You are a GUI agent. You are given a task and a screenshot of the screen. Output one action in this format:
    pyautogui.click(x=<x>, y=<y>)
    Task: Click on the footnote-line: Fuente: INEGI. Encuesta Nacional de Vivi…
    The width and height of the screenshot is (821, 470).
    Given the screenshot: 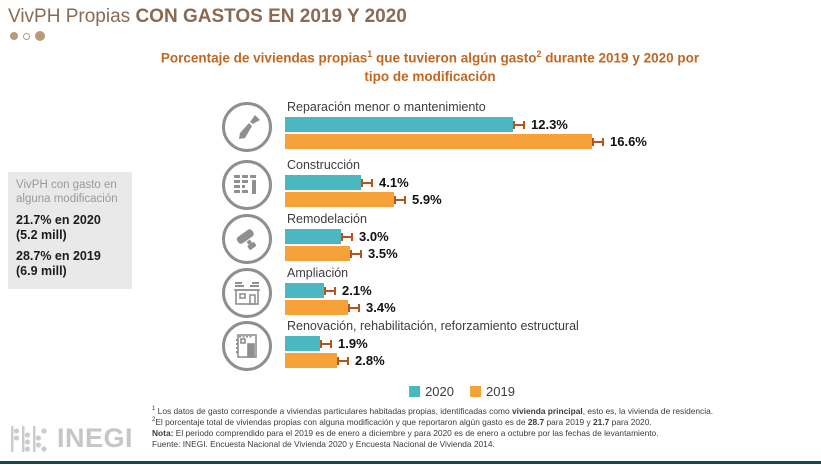 What is the action you would take?
    pyautogui.click(x=323, y=443)
    